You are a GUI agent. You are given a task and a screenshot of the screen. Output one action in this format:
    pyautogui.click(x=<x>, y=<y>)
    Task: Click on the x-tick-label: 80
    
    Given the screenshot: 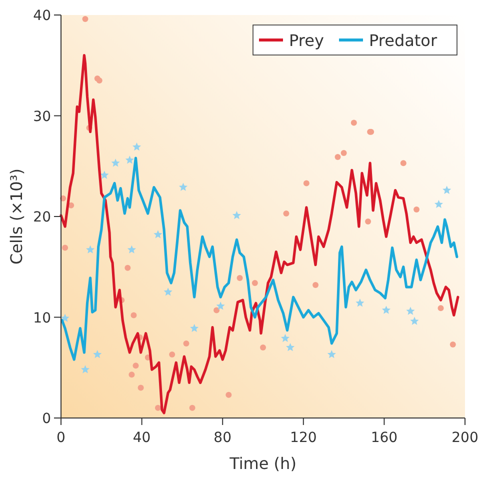 What is the action you would take?
    pyautogui.click(x=223, y=438)
    